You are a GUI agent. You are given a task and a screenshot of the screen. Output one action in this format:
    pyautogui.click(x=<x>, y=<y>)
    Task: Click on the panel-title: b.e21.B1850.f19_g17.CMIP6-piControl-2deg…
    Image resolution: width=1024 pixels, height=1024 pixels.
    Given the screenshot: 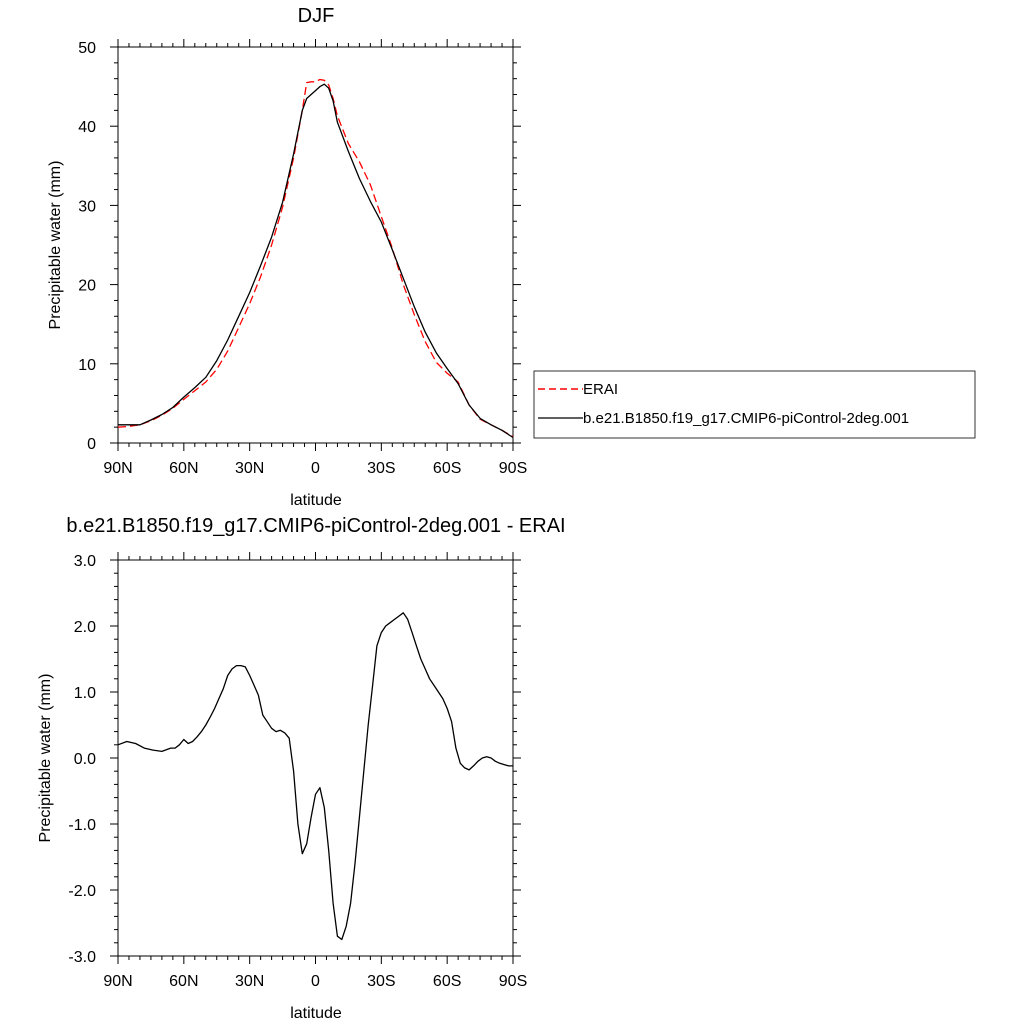 What is the action you would take?
    pyautogui.click(x=315, y=526)
    